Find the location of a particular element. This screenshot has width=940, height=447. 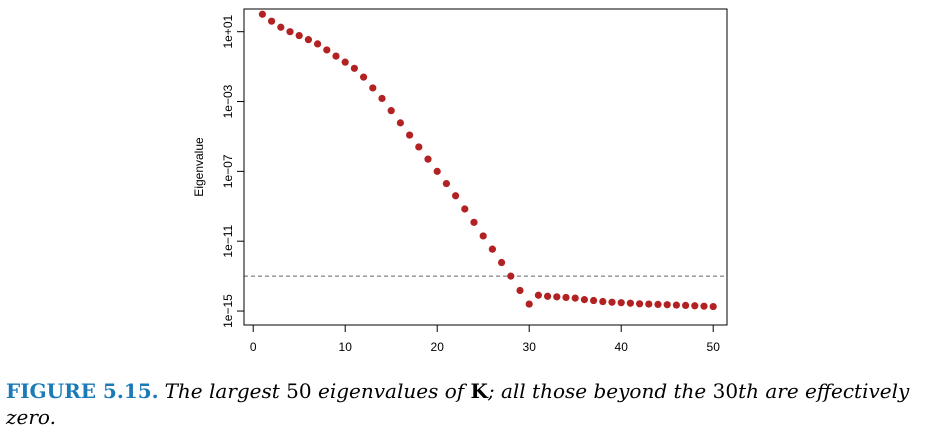

caption-number-2: 30 is located at coordinates (725, 391).